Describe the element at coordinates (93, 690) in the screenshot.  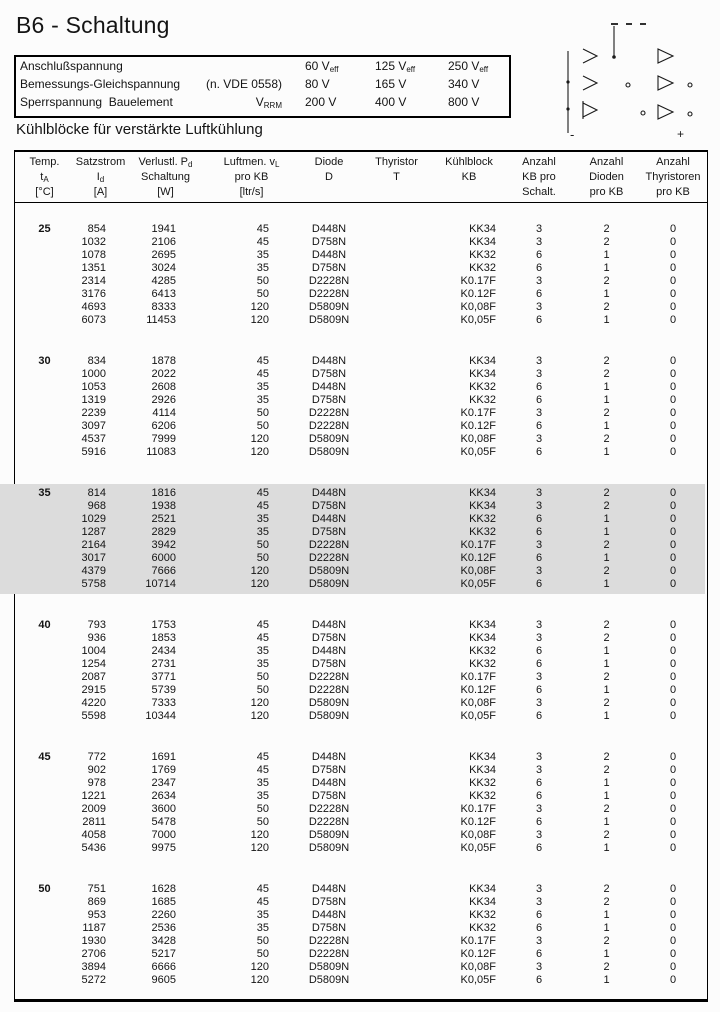
I see `table-cell: 2915` at that location.